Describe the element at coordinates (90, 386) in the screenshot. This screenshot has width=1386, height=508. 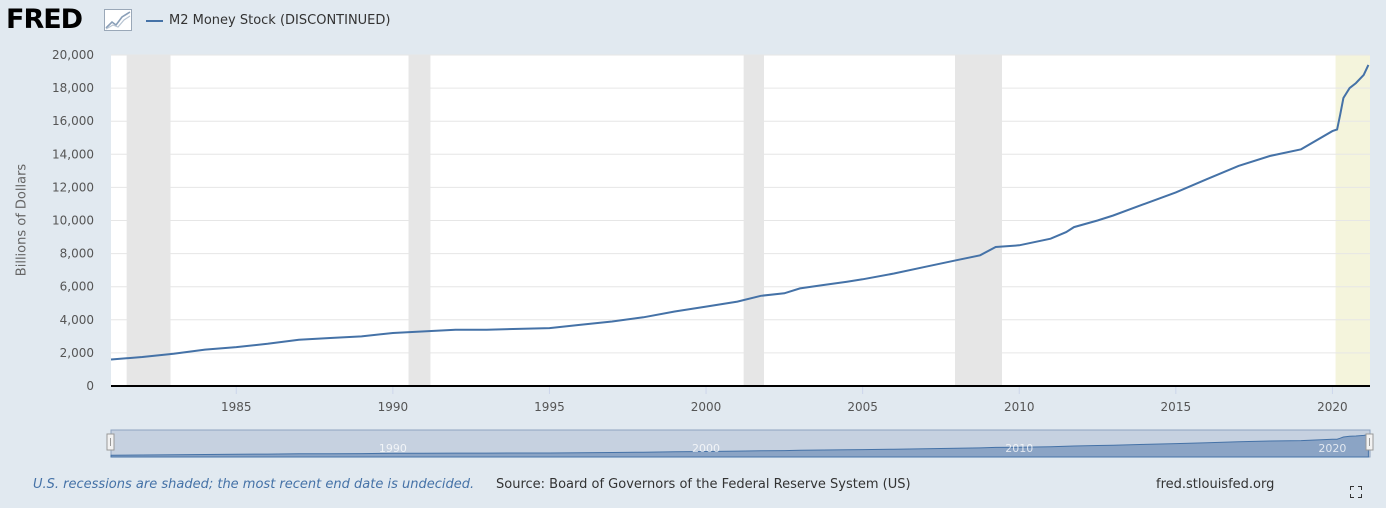
I see `y-tick-label: 0` at that location.